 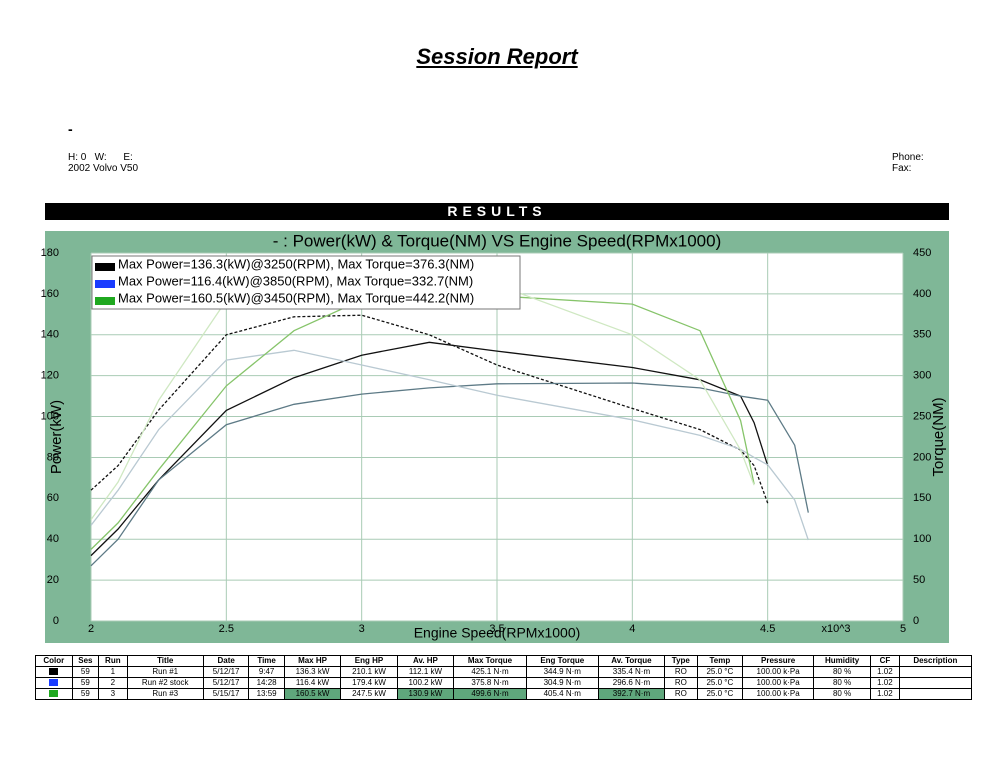 I want to click on y-tick-label: 0, so click(x=56, y=621).